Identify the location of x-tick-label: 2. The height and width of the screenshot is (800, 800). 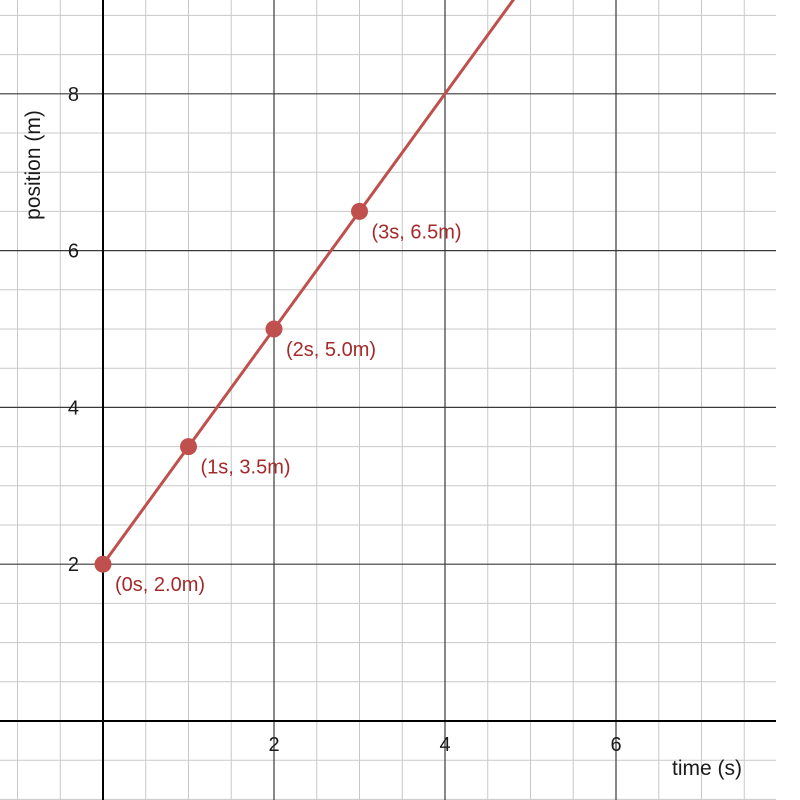
(273, 745).